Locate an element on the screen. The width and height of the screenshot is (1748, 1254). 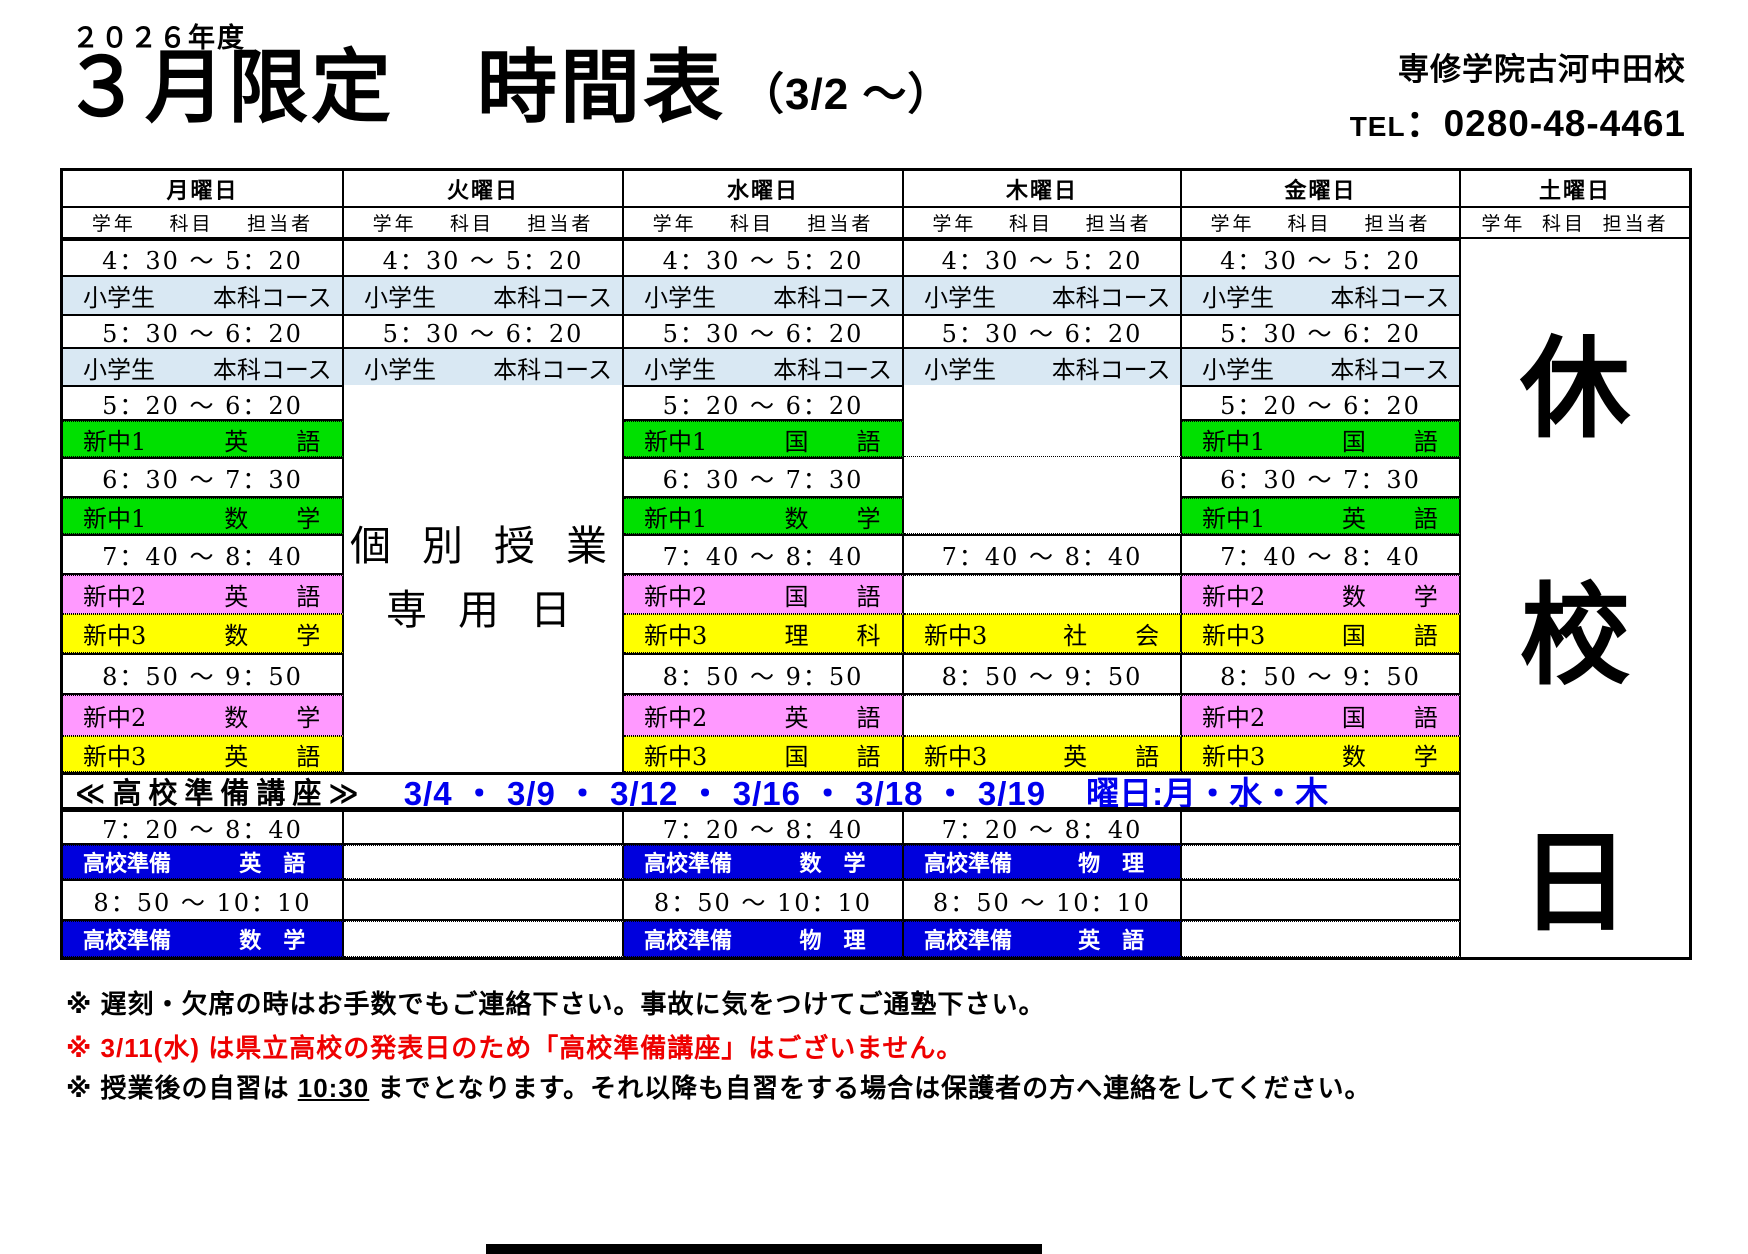
class-cell-wed: 新中2 国 語 is located at coordinates (764, 594).